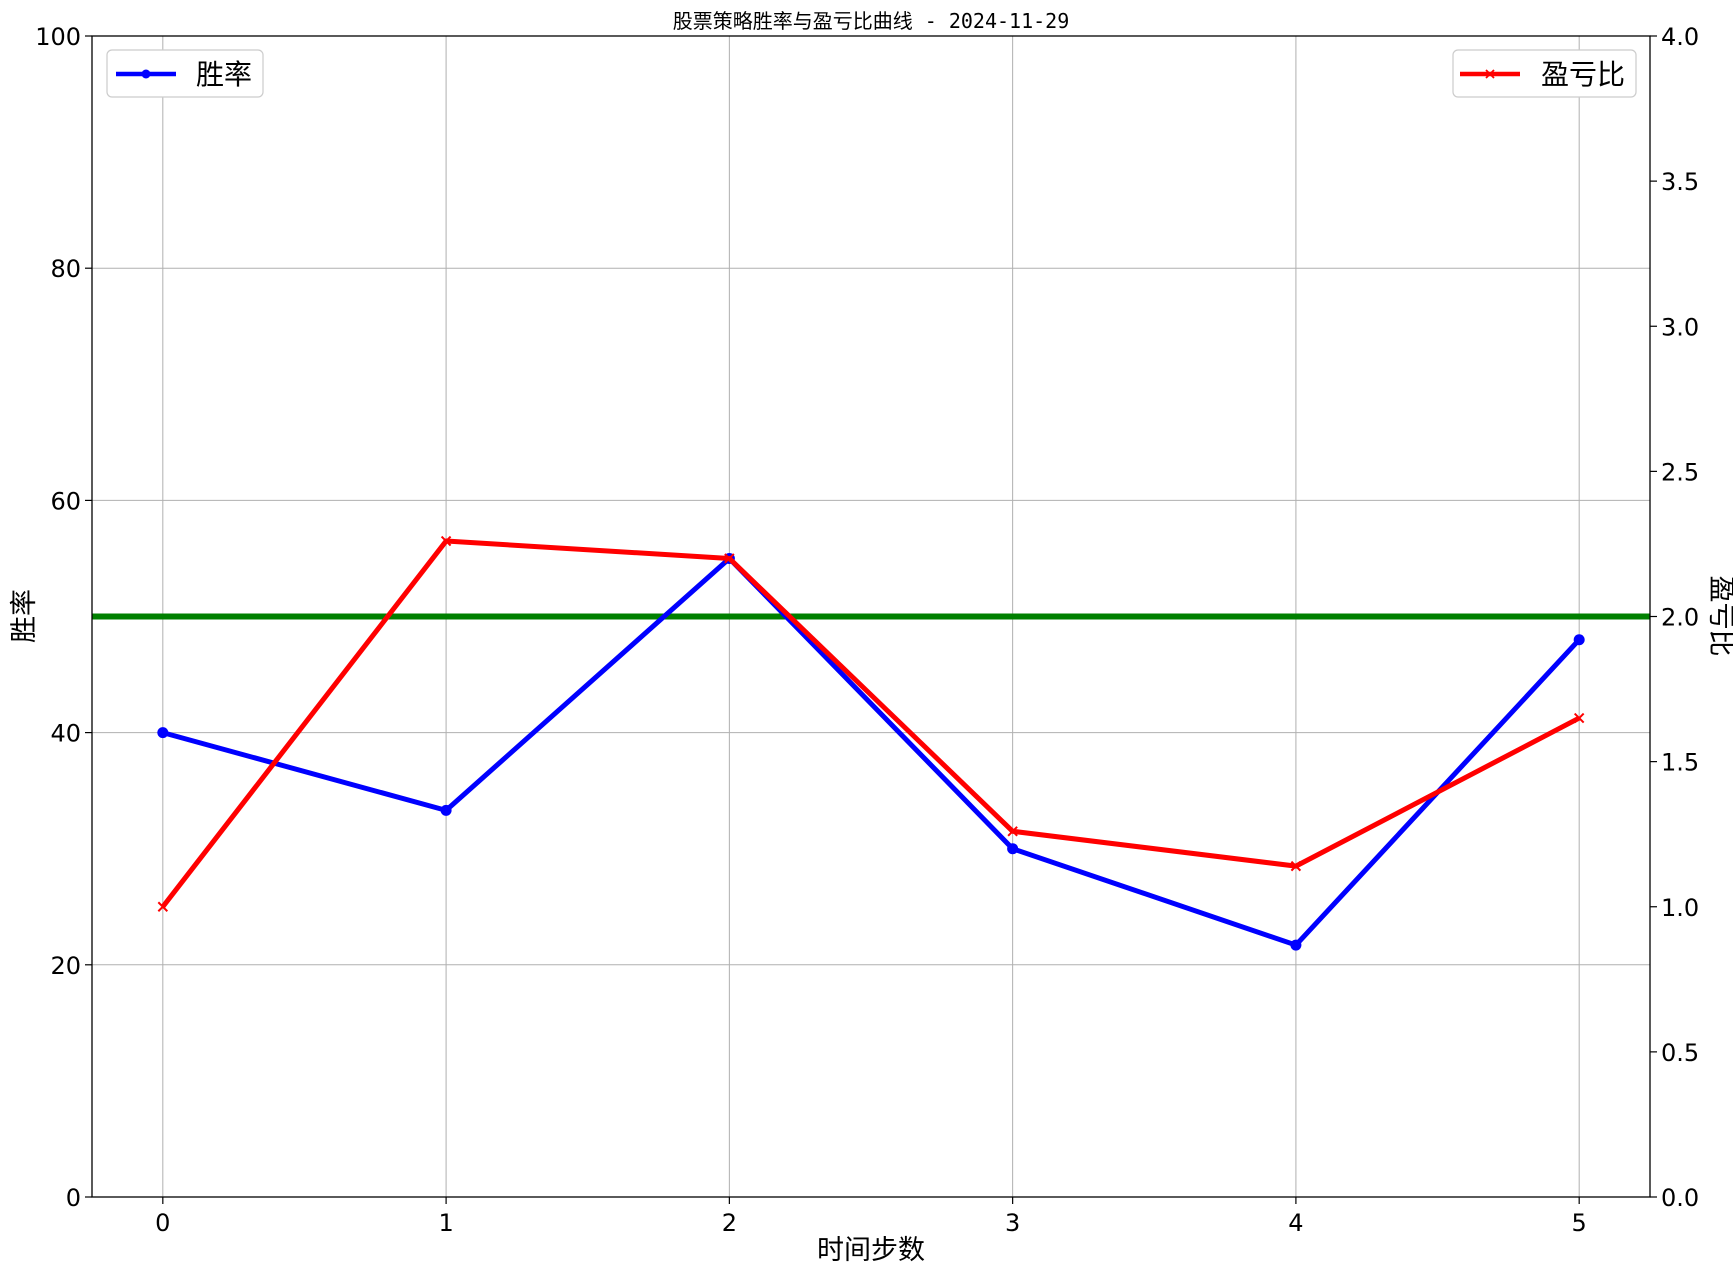 The width and height of the screenshot is (1733, 1264). I want to click on legend-right-marker, so click(1490, 74).